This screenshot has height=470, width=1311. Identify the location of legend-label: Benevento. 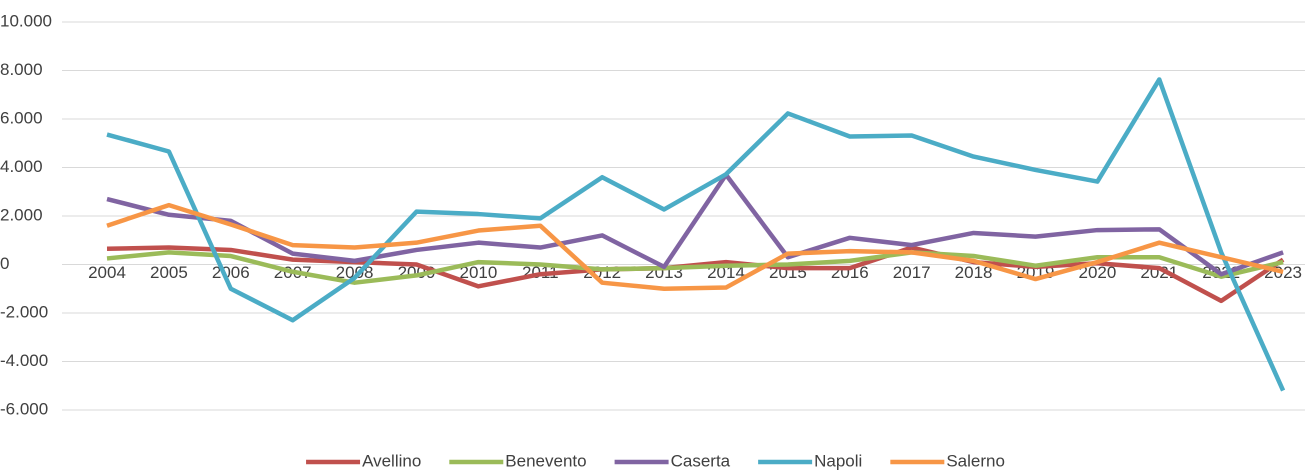
(545, 460).